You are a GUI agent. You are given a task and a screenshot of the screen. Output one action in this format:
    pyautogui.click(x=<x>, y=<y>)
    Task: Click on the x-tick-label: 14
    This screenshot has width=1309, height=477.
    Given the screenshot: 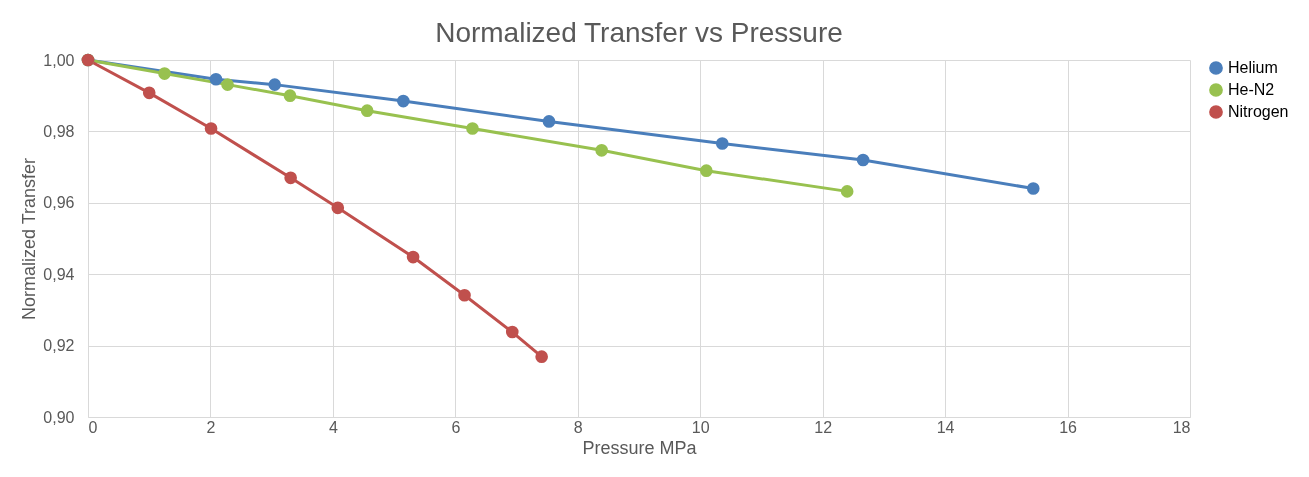 What is the action you would take?
    pyautogui.click(x=945, y=427)
    